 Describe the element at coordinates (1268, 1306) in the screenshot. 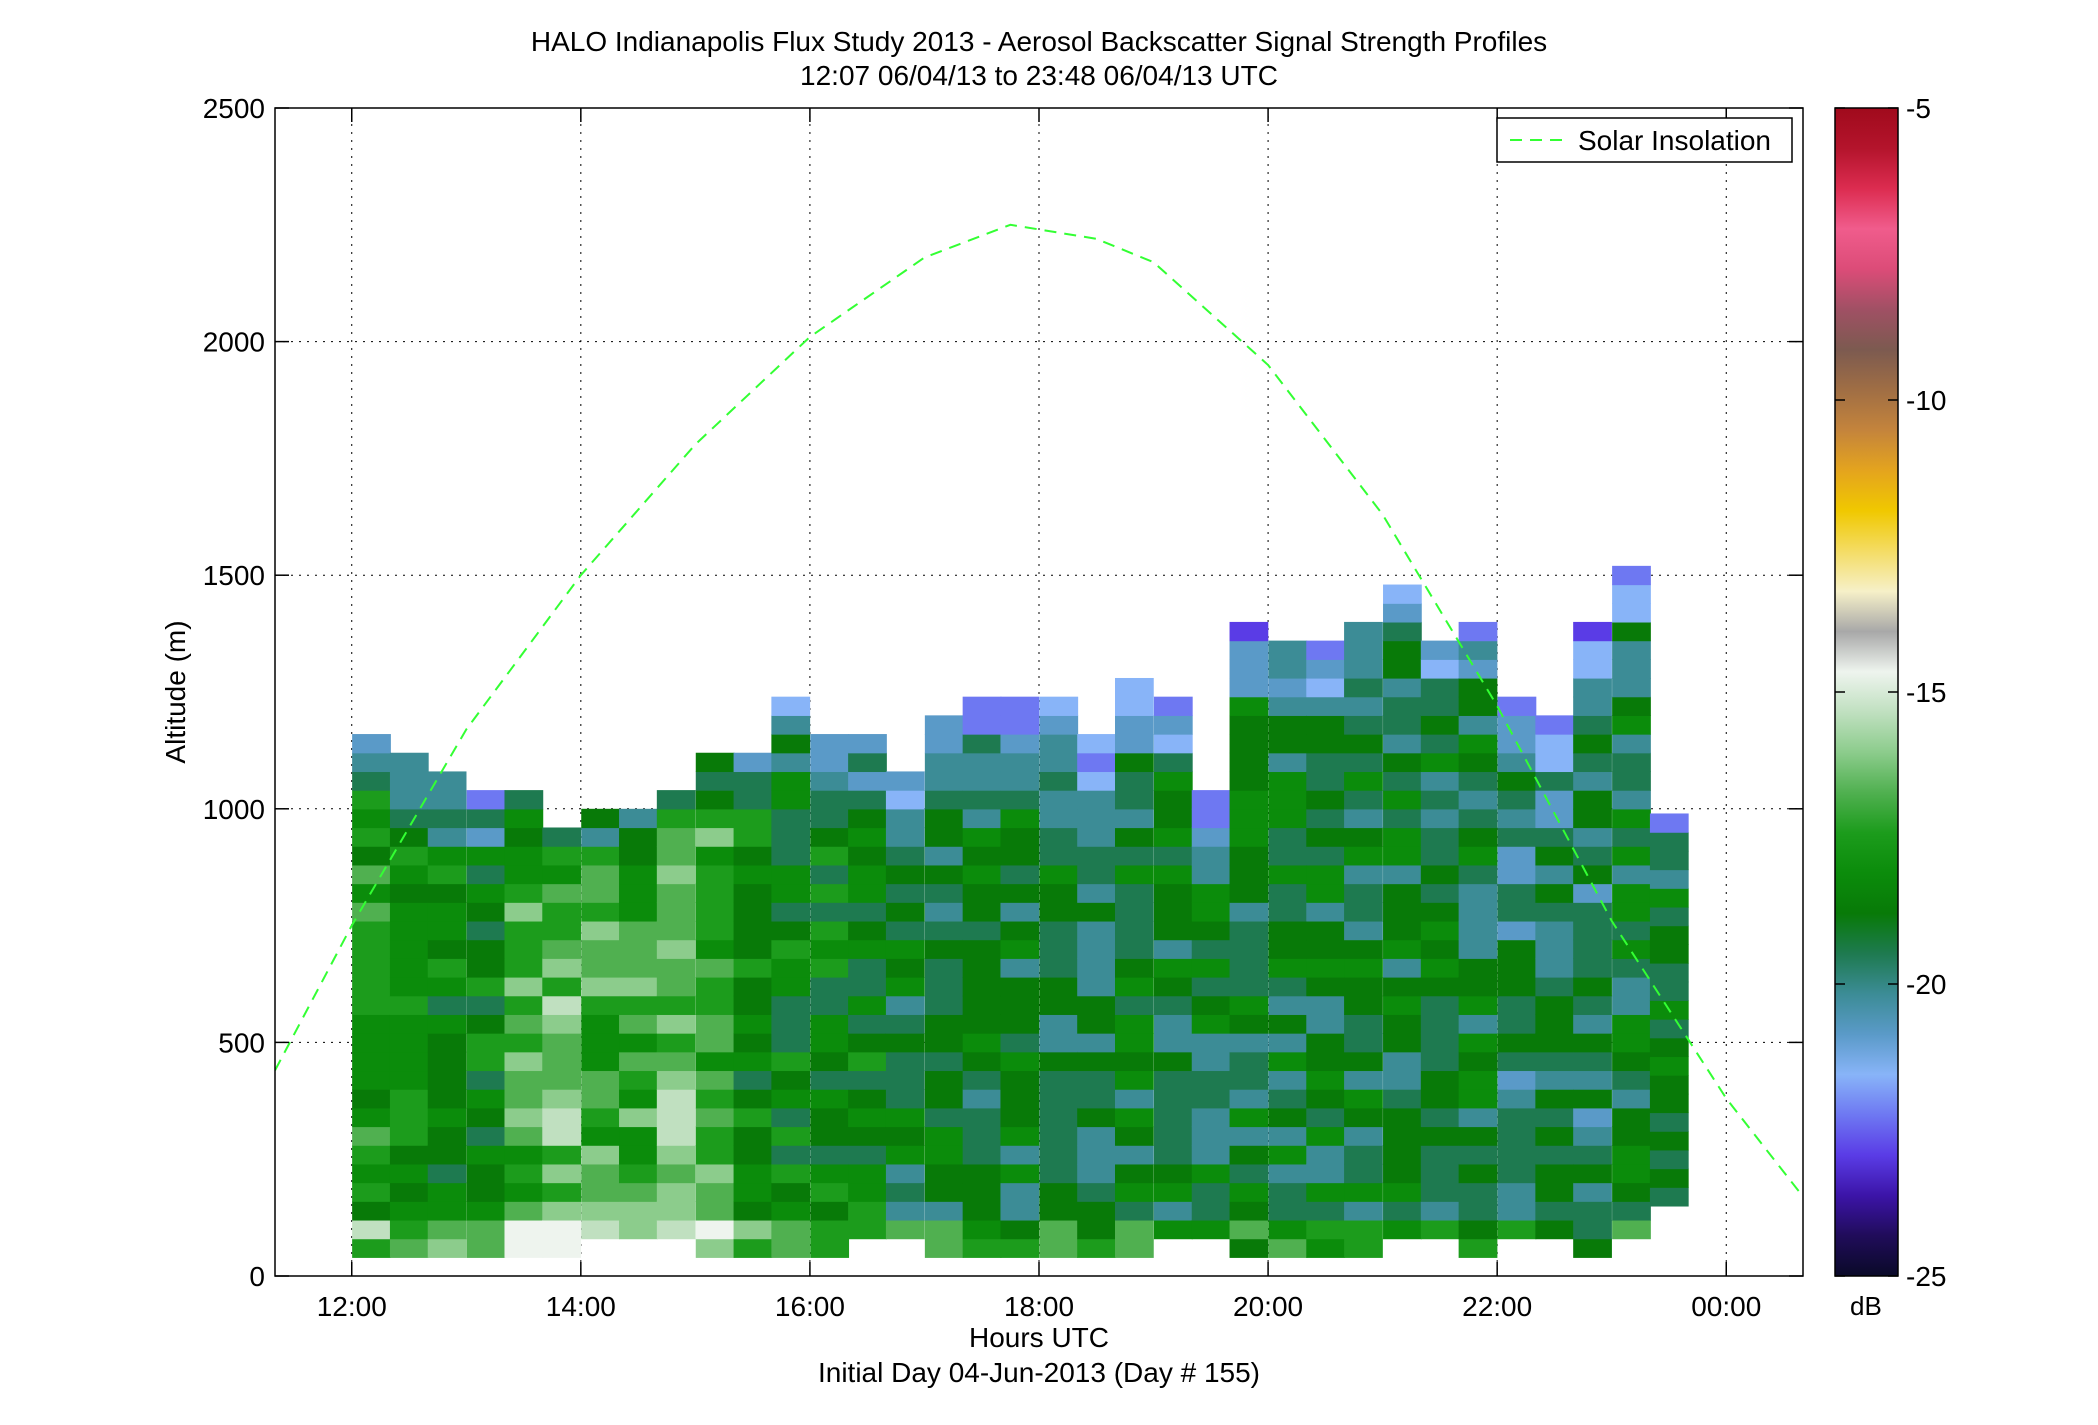

I see `x-tick-label: 20:00` at that location.